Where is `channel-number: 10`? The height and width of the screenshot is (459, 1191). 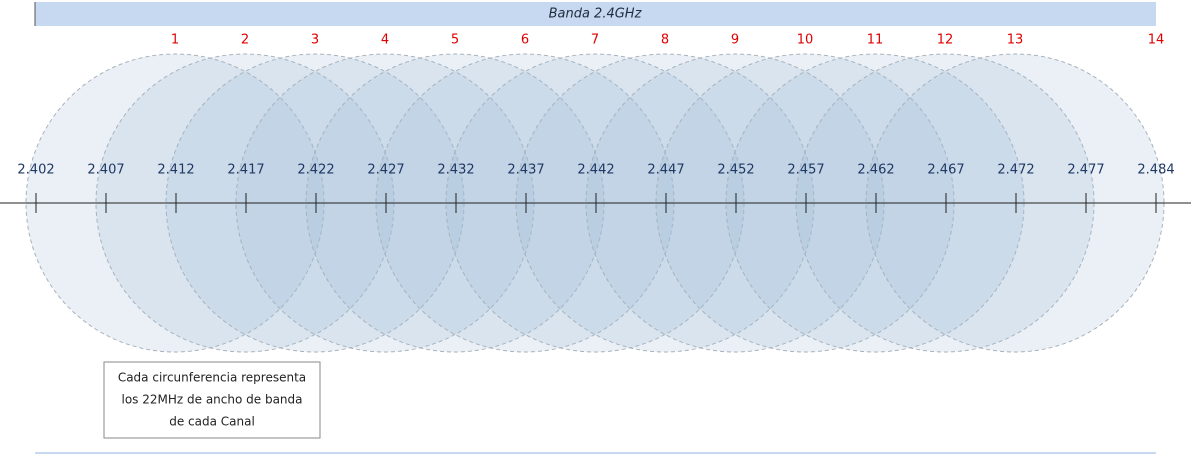
channel-number: 10 is located at coordinates (805, 40).